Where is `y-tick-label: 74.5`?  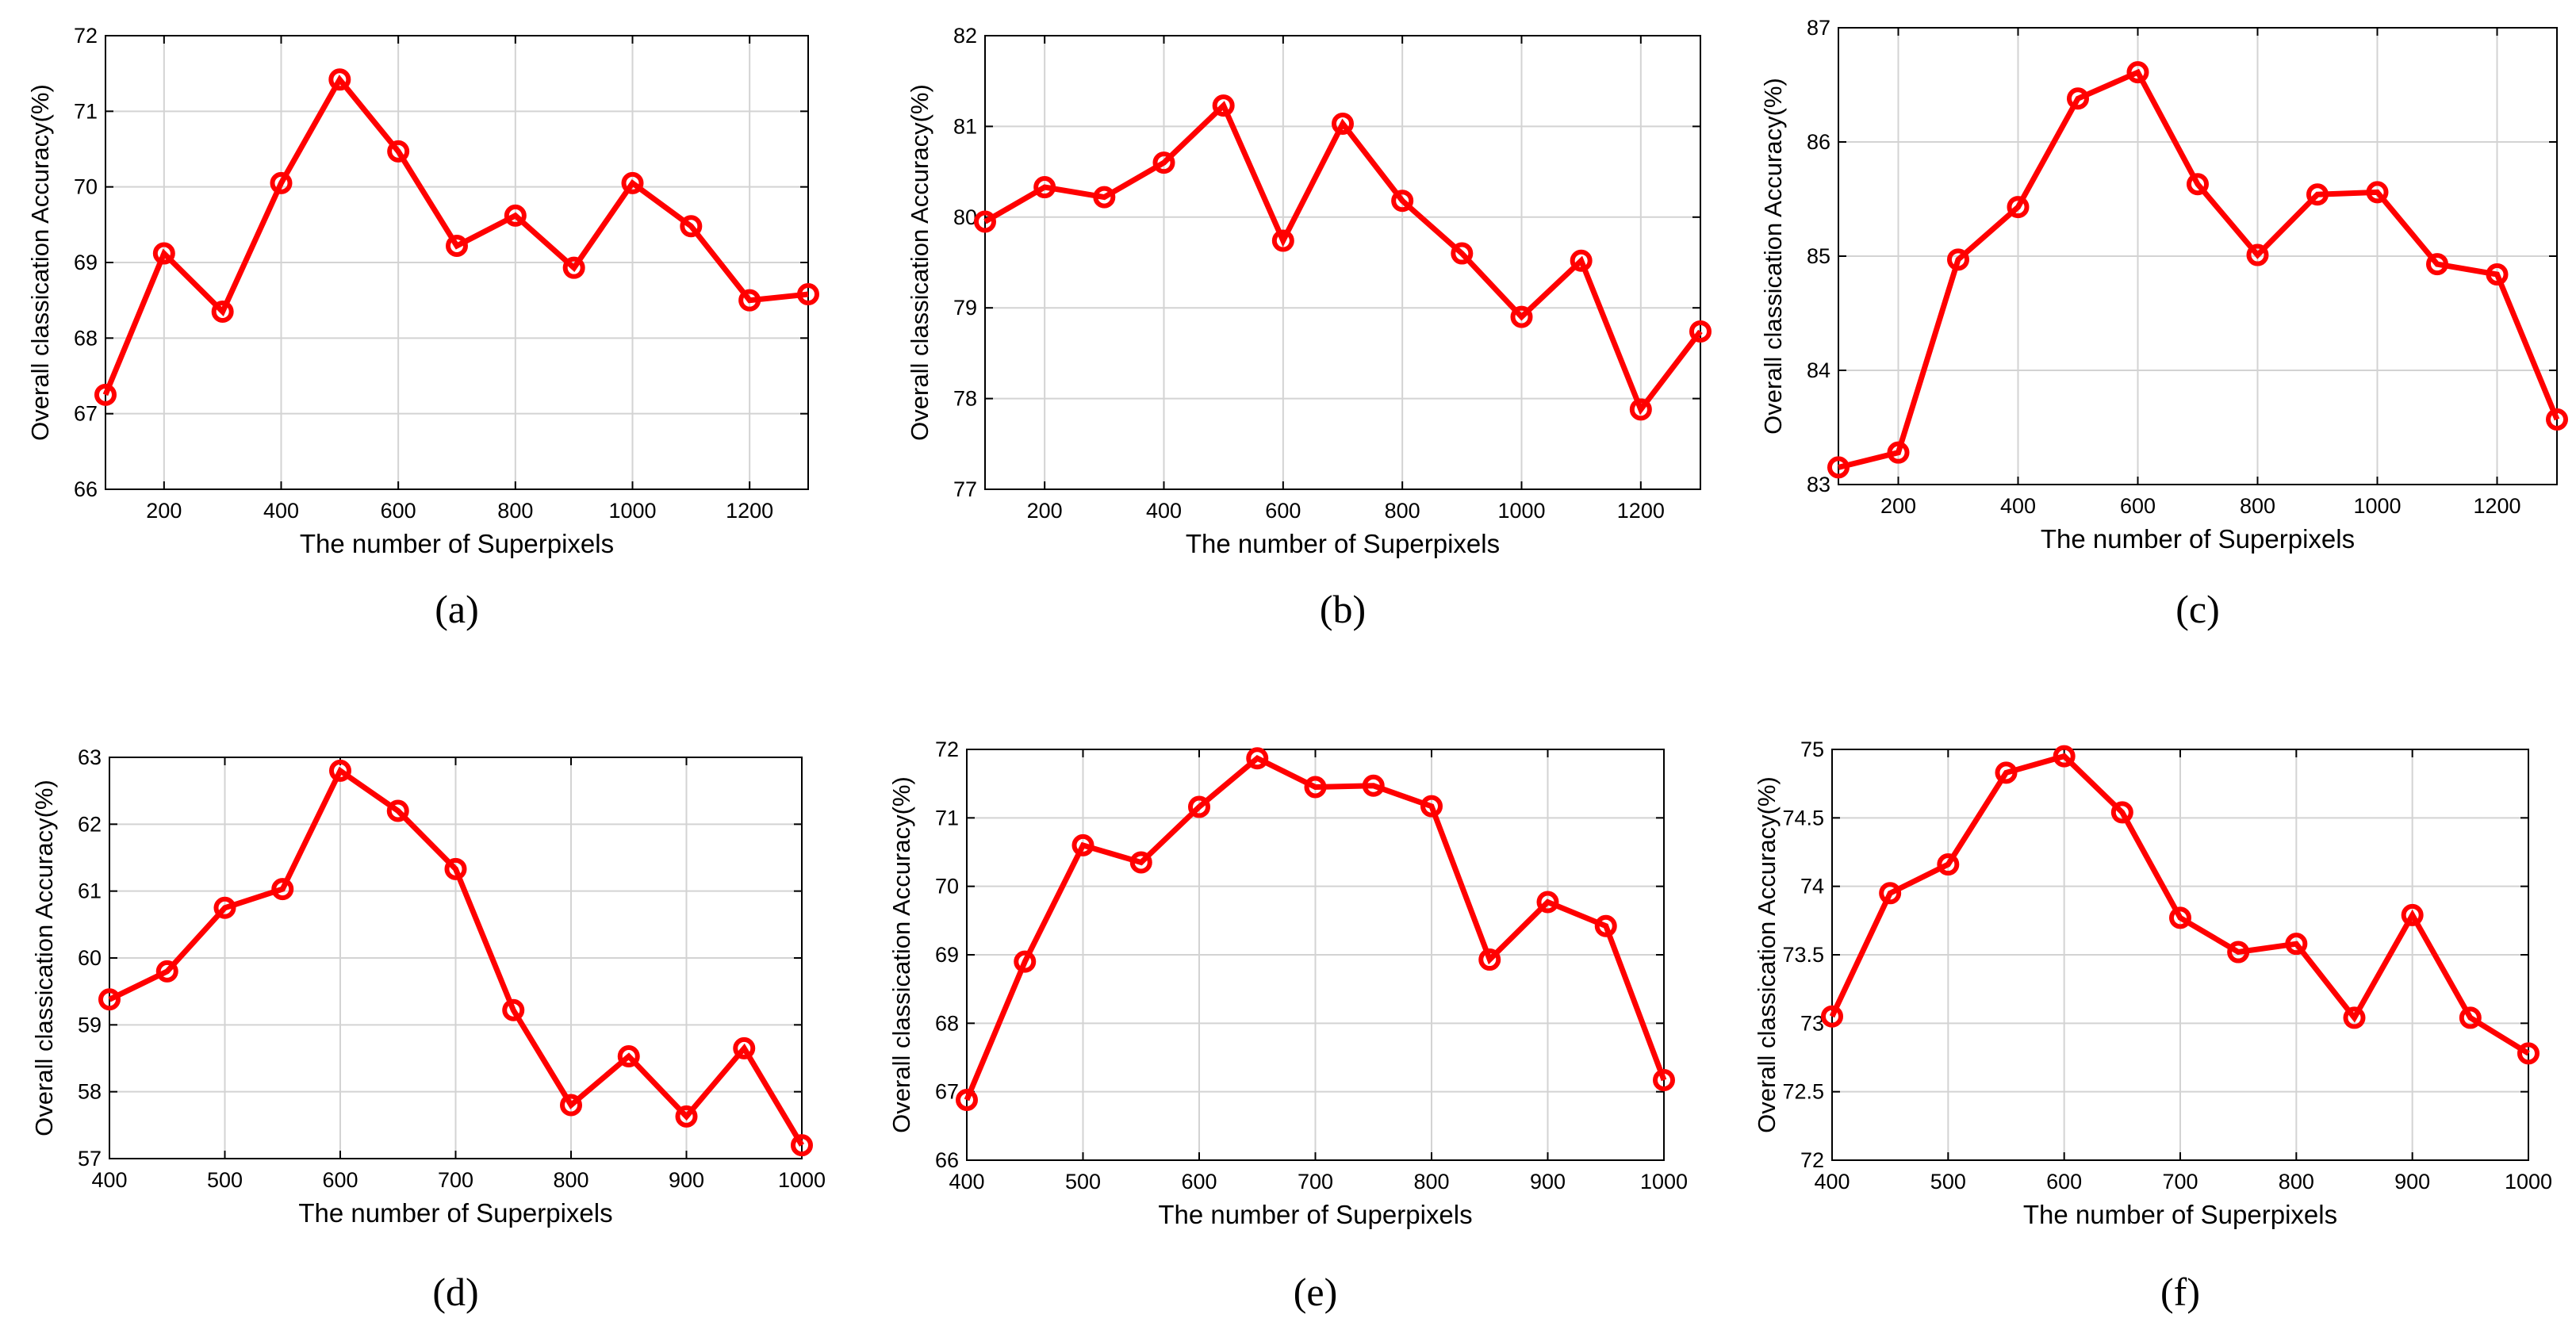
y-tick-label: 74.5 is located at coordinates (1803, 818).